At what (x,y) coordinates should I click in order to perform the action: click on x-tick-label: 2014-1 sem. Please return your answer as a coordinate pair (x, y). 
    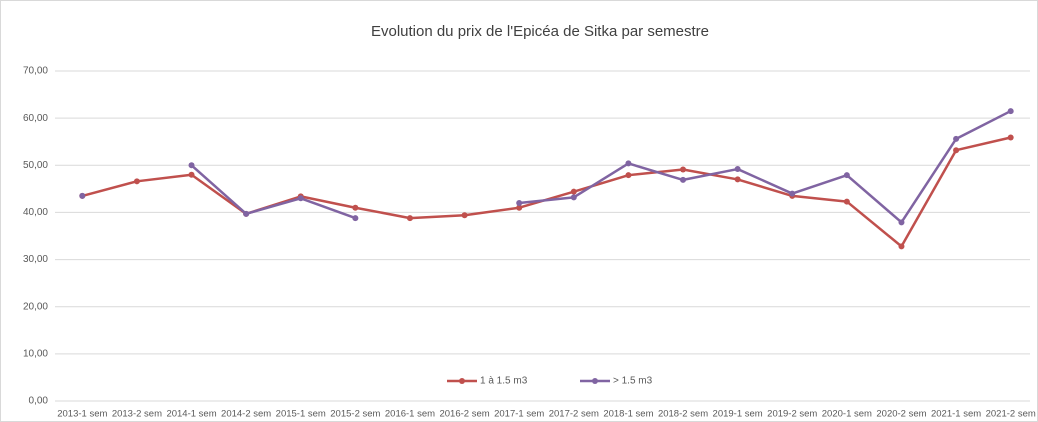
    Looking at the image, I should click on (191, 414).